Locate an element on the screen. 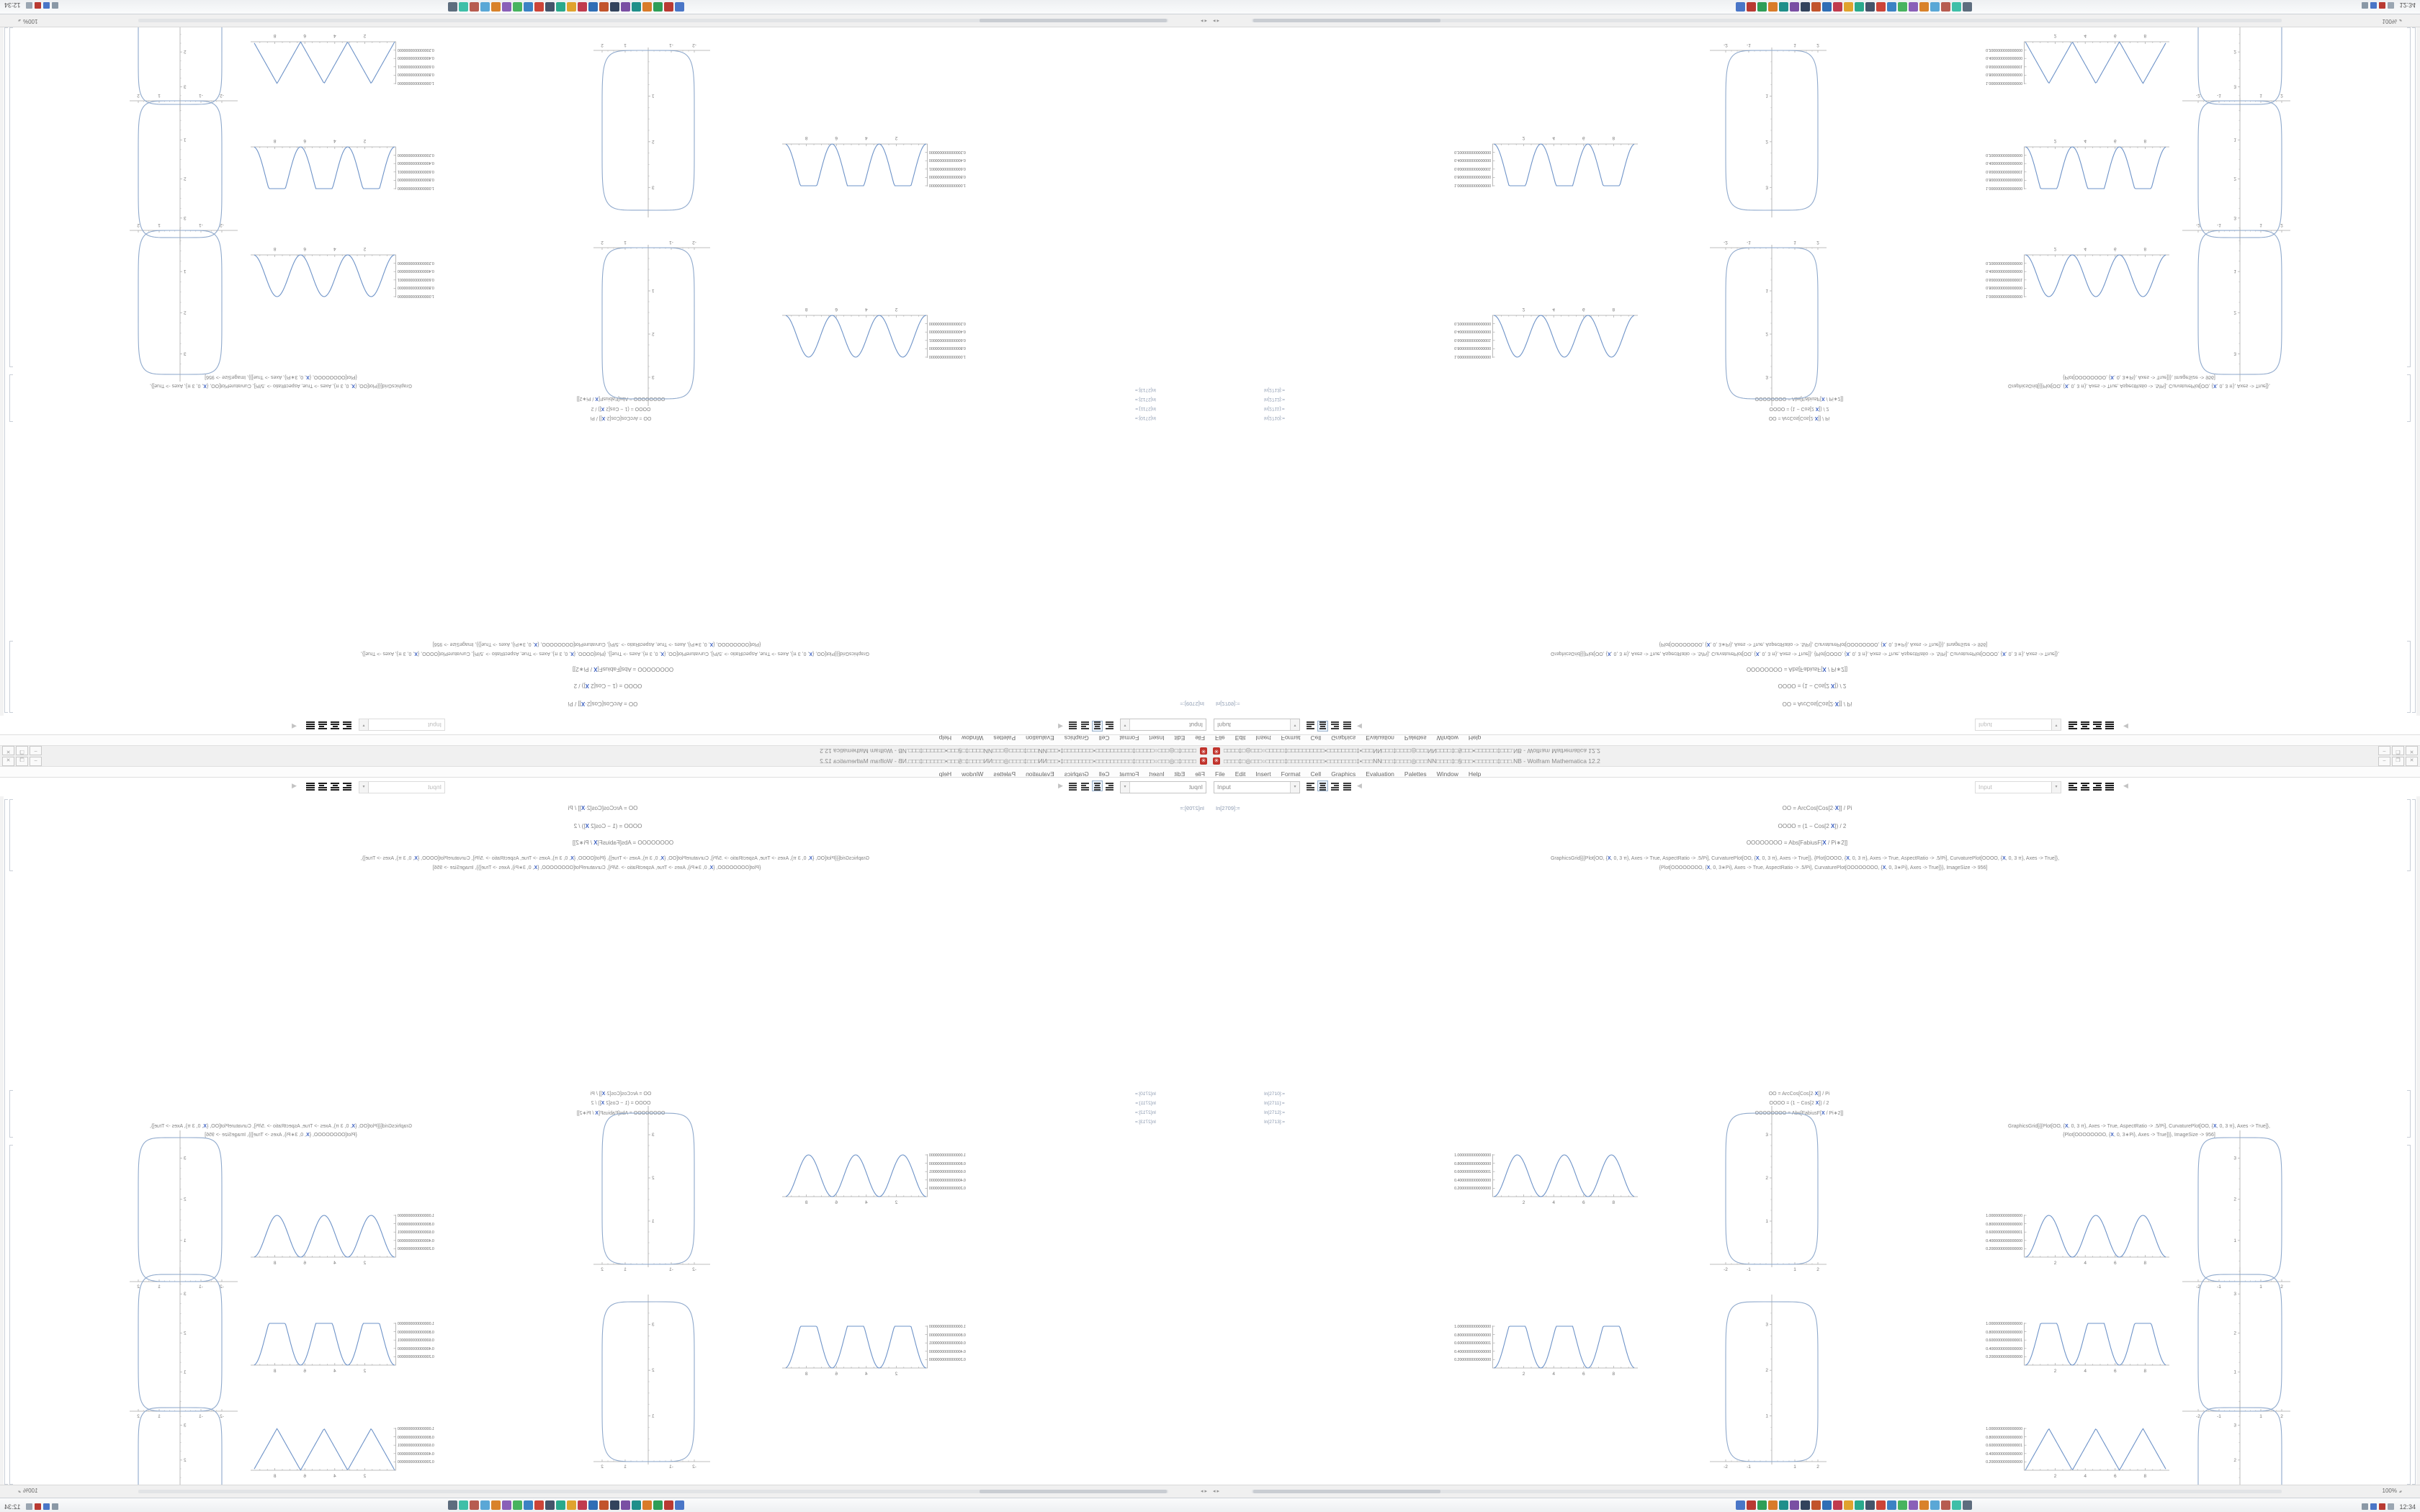 The image size is (2420, 1512). style-selector-2: Input ▾ is located at coordinates (402, 787).